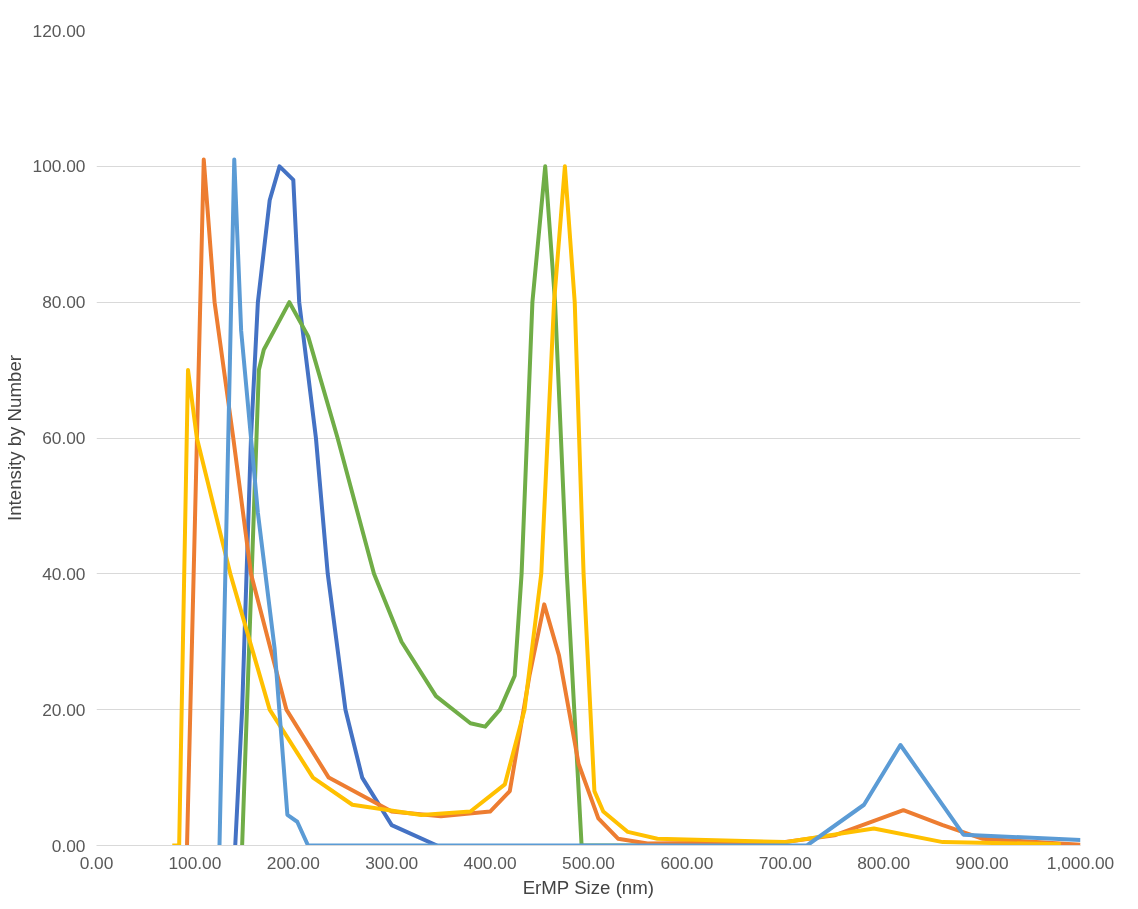  Describe the element at coordinates (392, 862) in the screenshot. I see `x-tick-label: 300.00` at that location.